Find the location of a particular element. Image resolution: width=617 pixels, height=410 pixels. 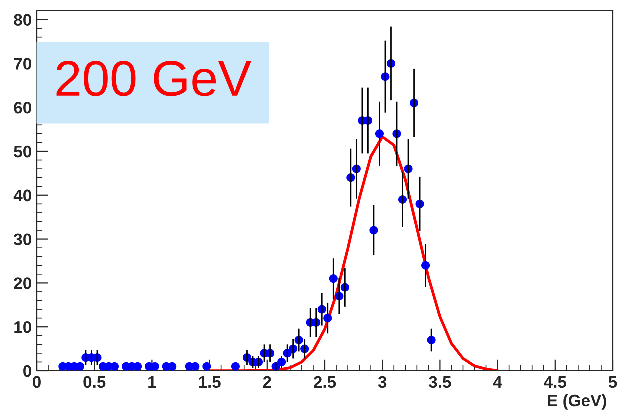

x-tick-label: 0.5 is located at coordinates (95, 382).